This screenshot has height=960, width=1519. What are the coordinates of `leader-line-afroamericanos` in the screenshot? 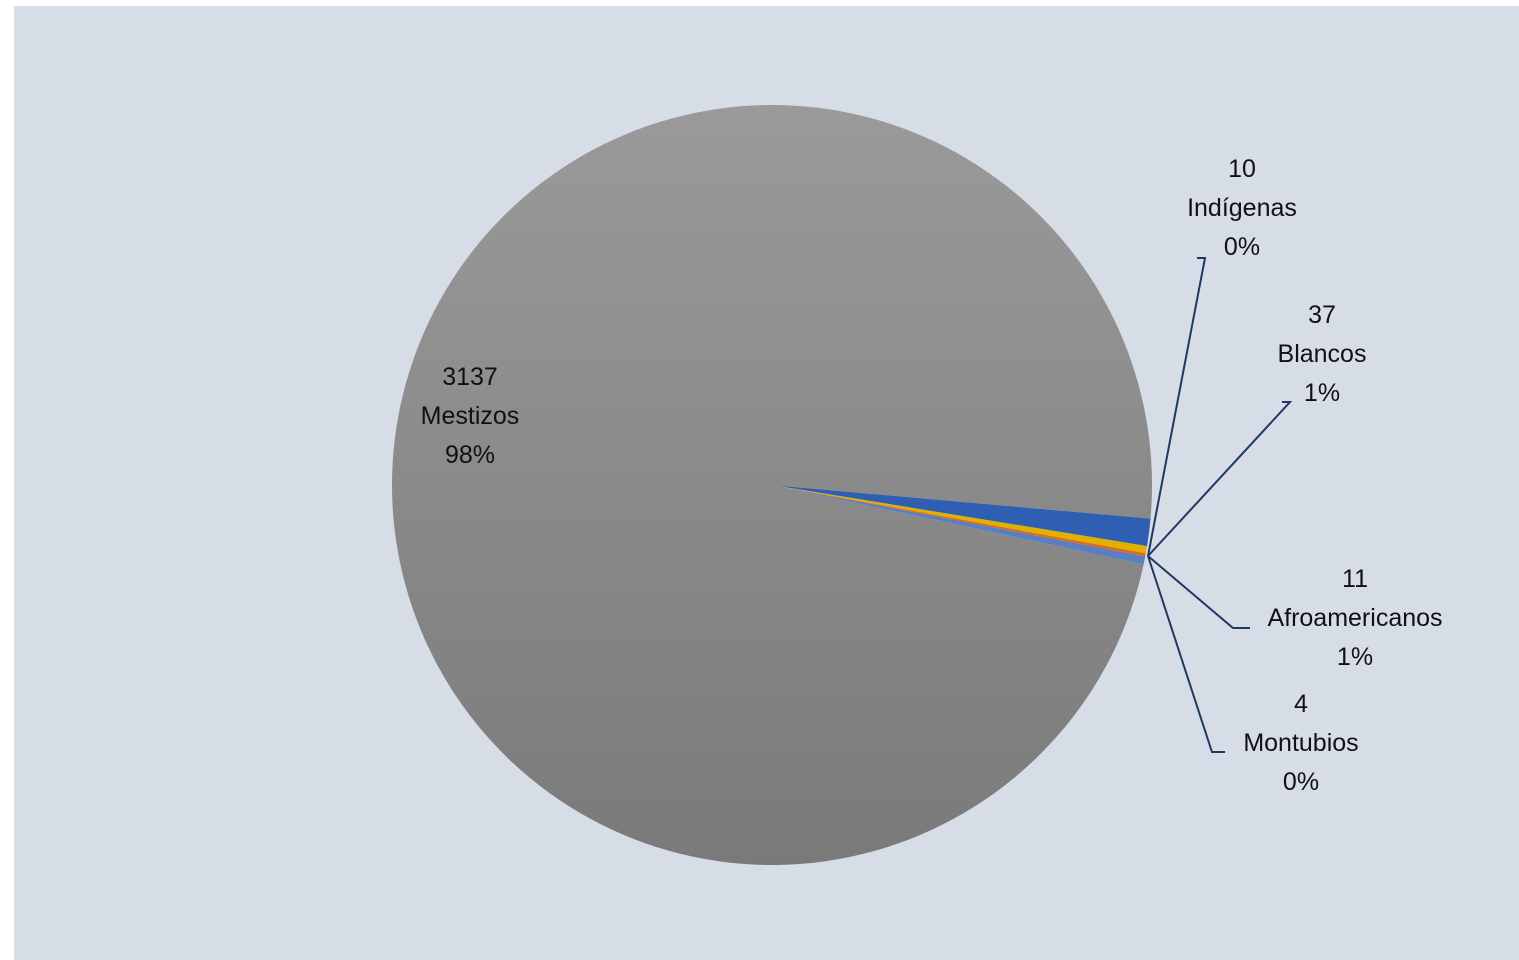 It's located at (1198, 592).